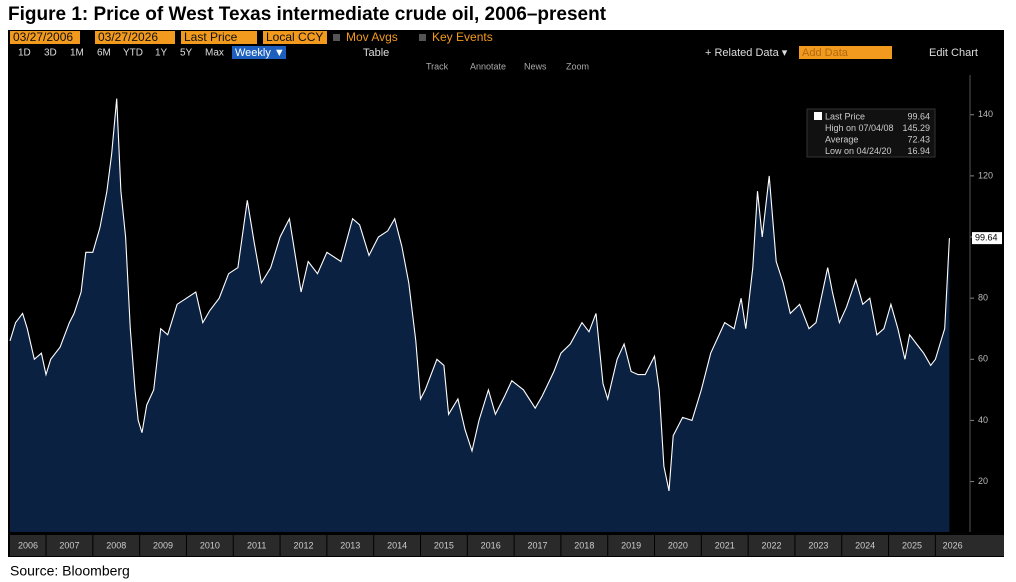 This screenshot has width=1016, height=582. What do you see at coordinates (918, 151) in the screenshot?
I see `stats-value: 16.94` at bounding box center [918, 151].